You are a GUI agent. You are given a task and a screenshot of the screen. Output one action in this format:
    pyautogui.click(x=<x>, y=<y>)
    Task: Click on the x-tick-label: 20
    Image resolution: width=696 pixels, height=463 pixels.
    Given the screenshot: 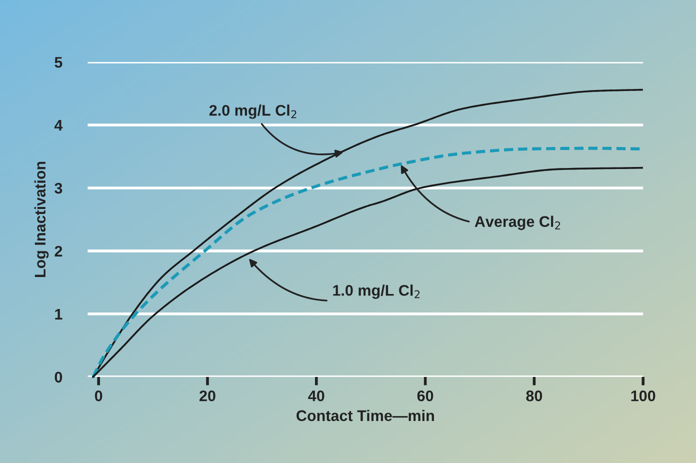 What is the action you would take?
    pyautogui.click(x=208, y=396)
    